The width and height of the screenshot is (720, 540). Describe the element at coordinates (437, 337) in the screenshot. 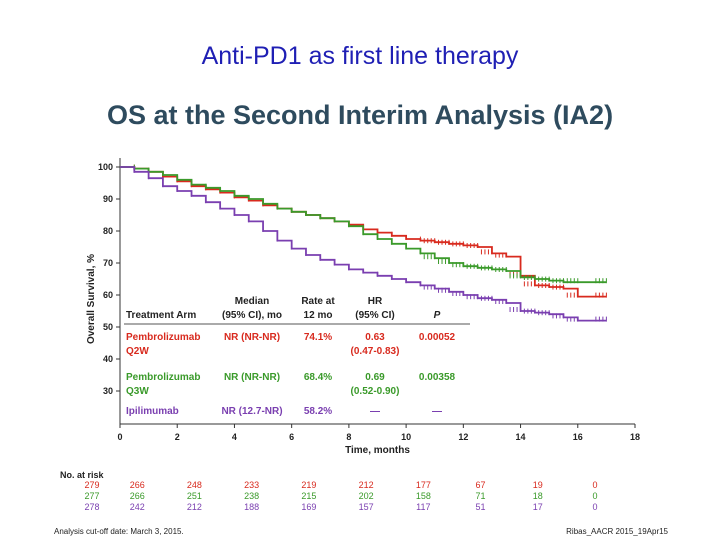

I see `table-p-value: 0.00052` at that location.